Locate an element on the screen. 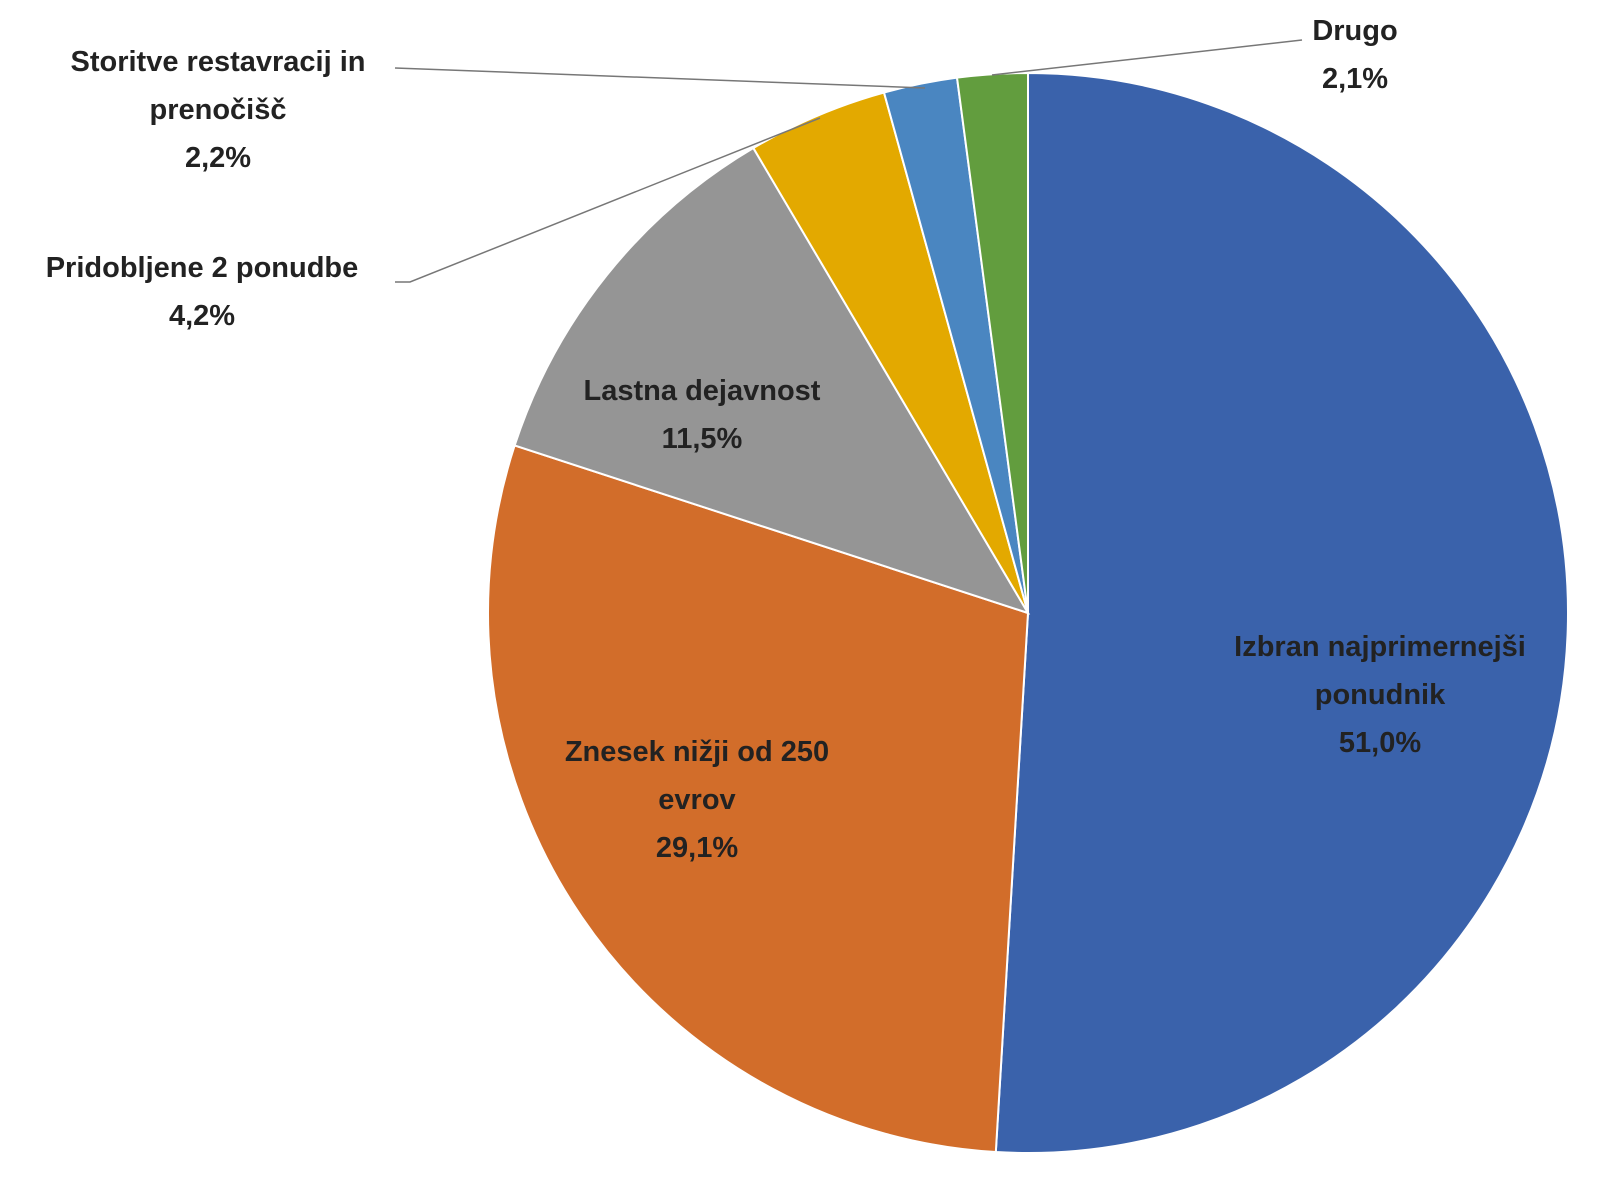  data-label: Znesek nižji od 250 evrov 29,1% is located at coordinates (697, 800).